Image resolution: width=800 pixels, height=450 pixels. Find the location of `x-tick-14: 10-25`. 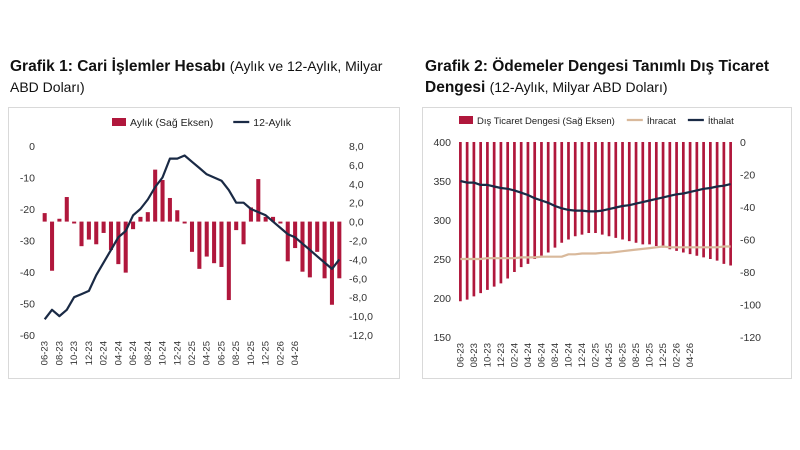

x-tick-14: 10-25 is located at coordinates (650, 355).